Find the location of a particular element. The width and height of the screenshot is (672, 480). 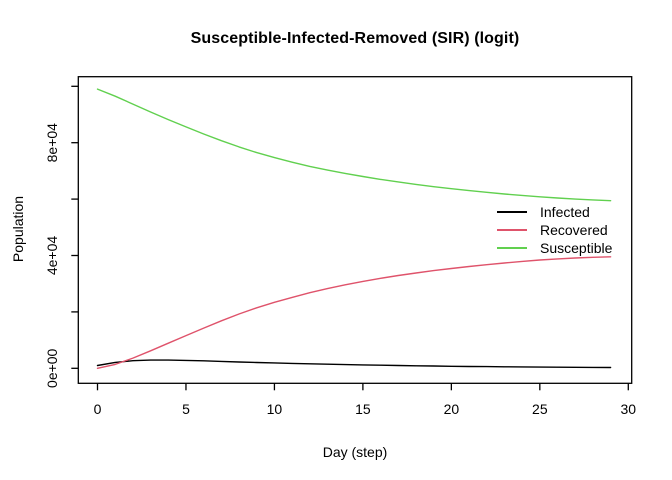

legend-label-susceptible: Susceptible is located at coordinates (576, 248).